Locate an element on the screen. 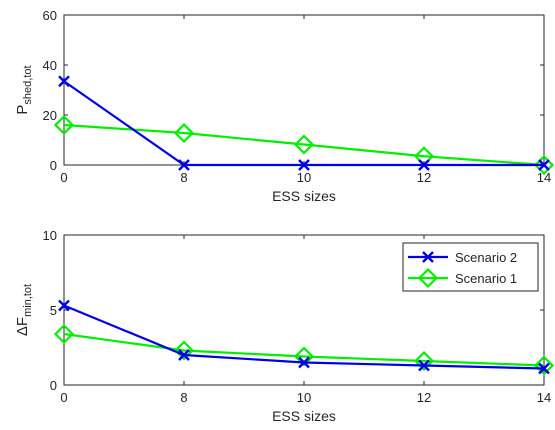 The height and width of the screenshot is (430, 555). y-tick-label: 5 is located at coordinates (53, 310).